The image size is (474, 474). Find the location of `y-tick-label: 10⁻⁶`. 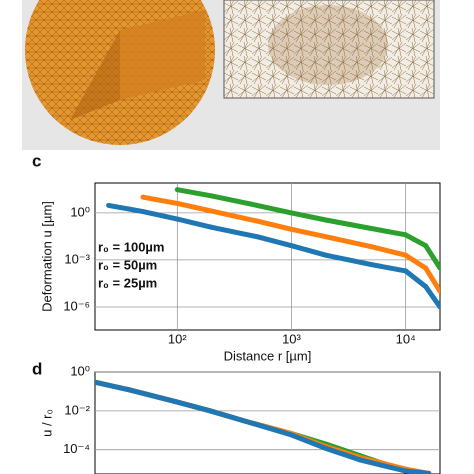

y-tick-label: 10⁻⁶ is located at coordinates (76, 305).